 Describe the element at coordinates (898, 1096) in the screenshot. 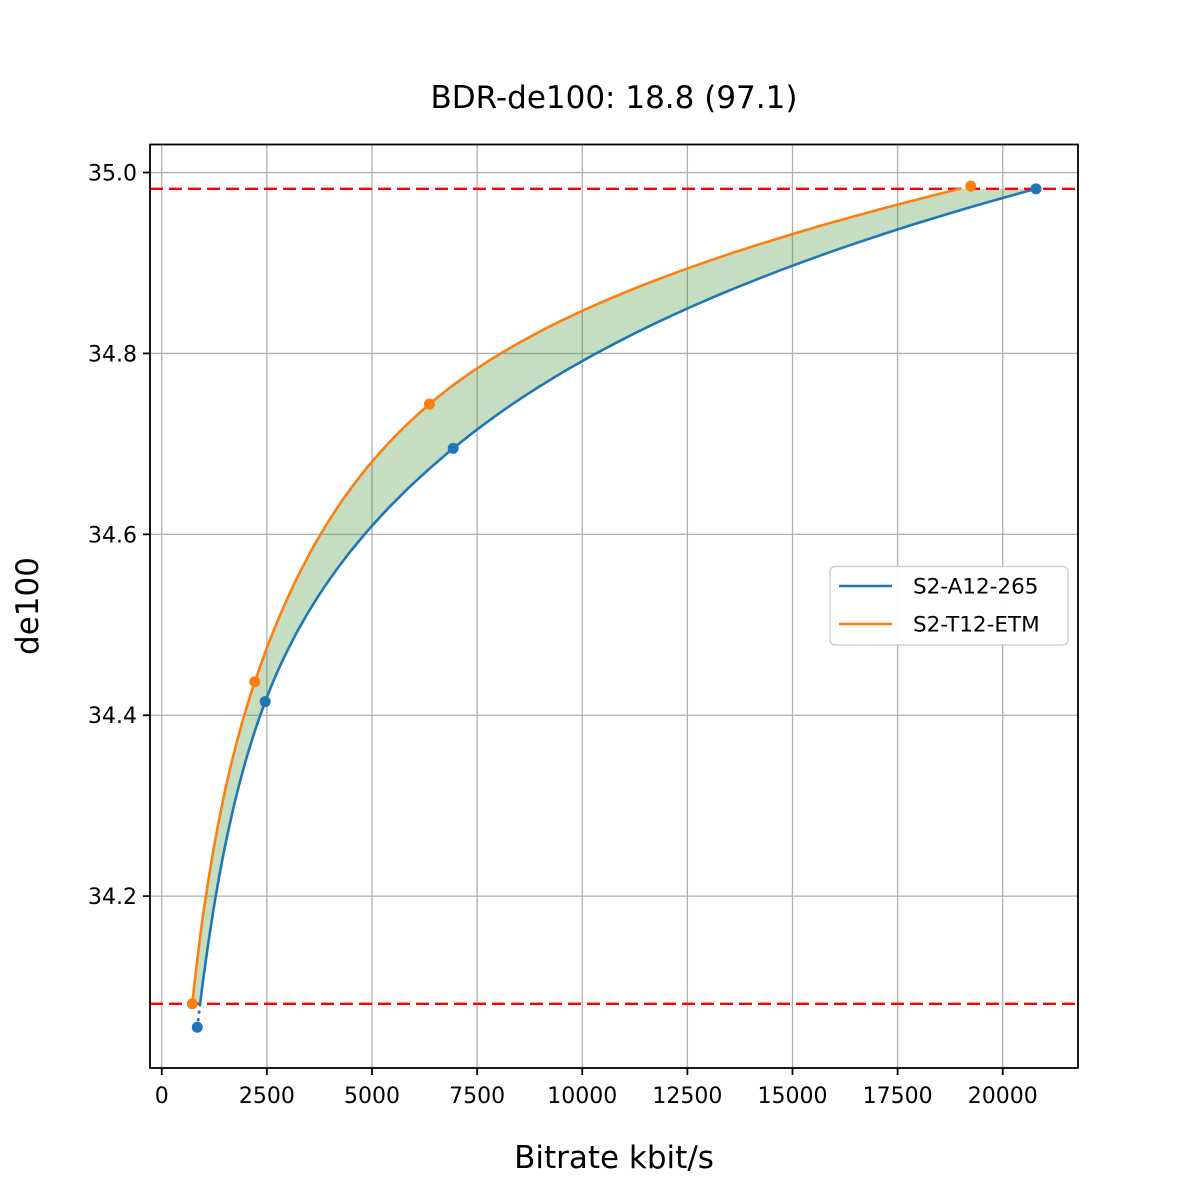

I see `x-tick-label: 17500` at that location.